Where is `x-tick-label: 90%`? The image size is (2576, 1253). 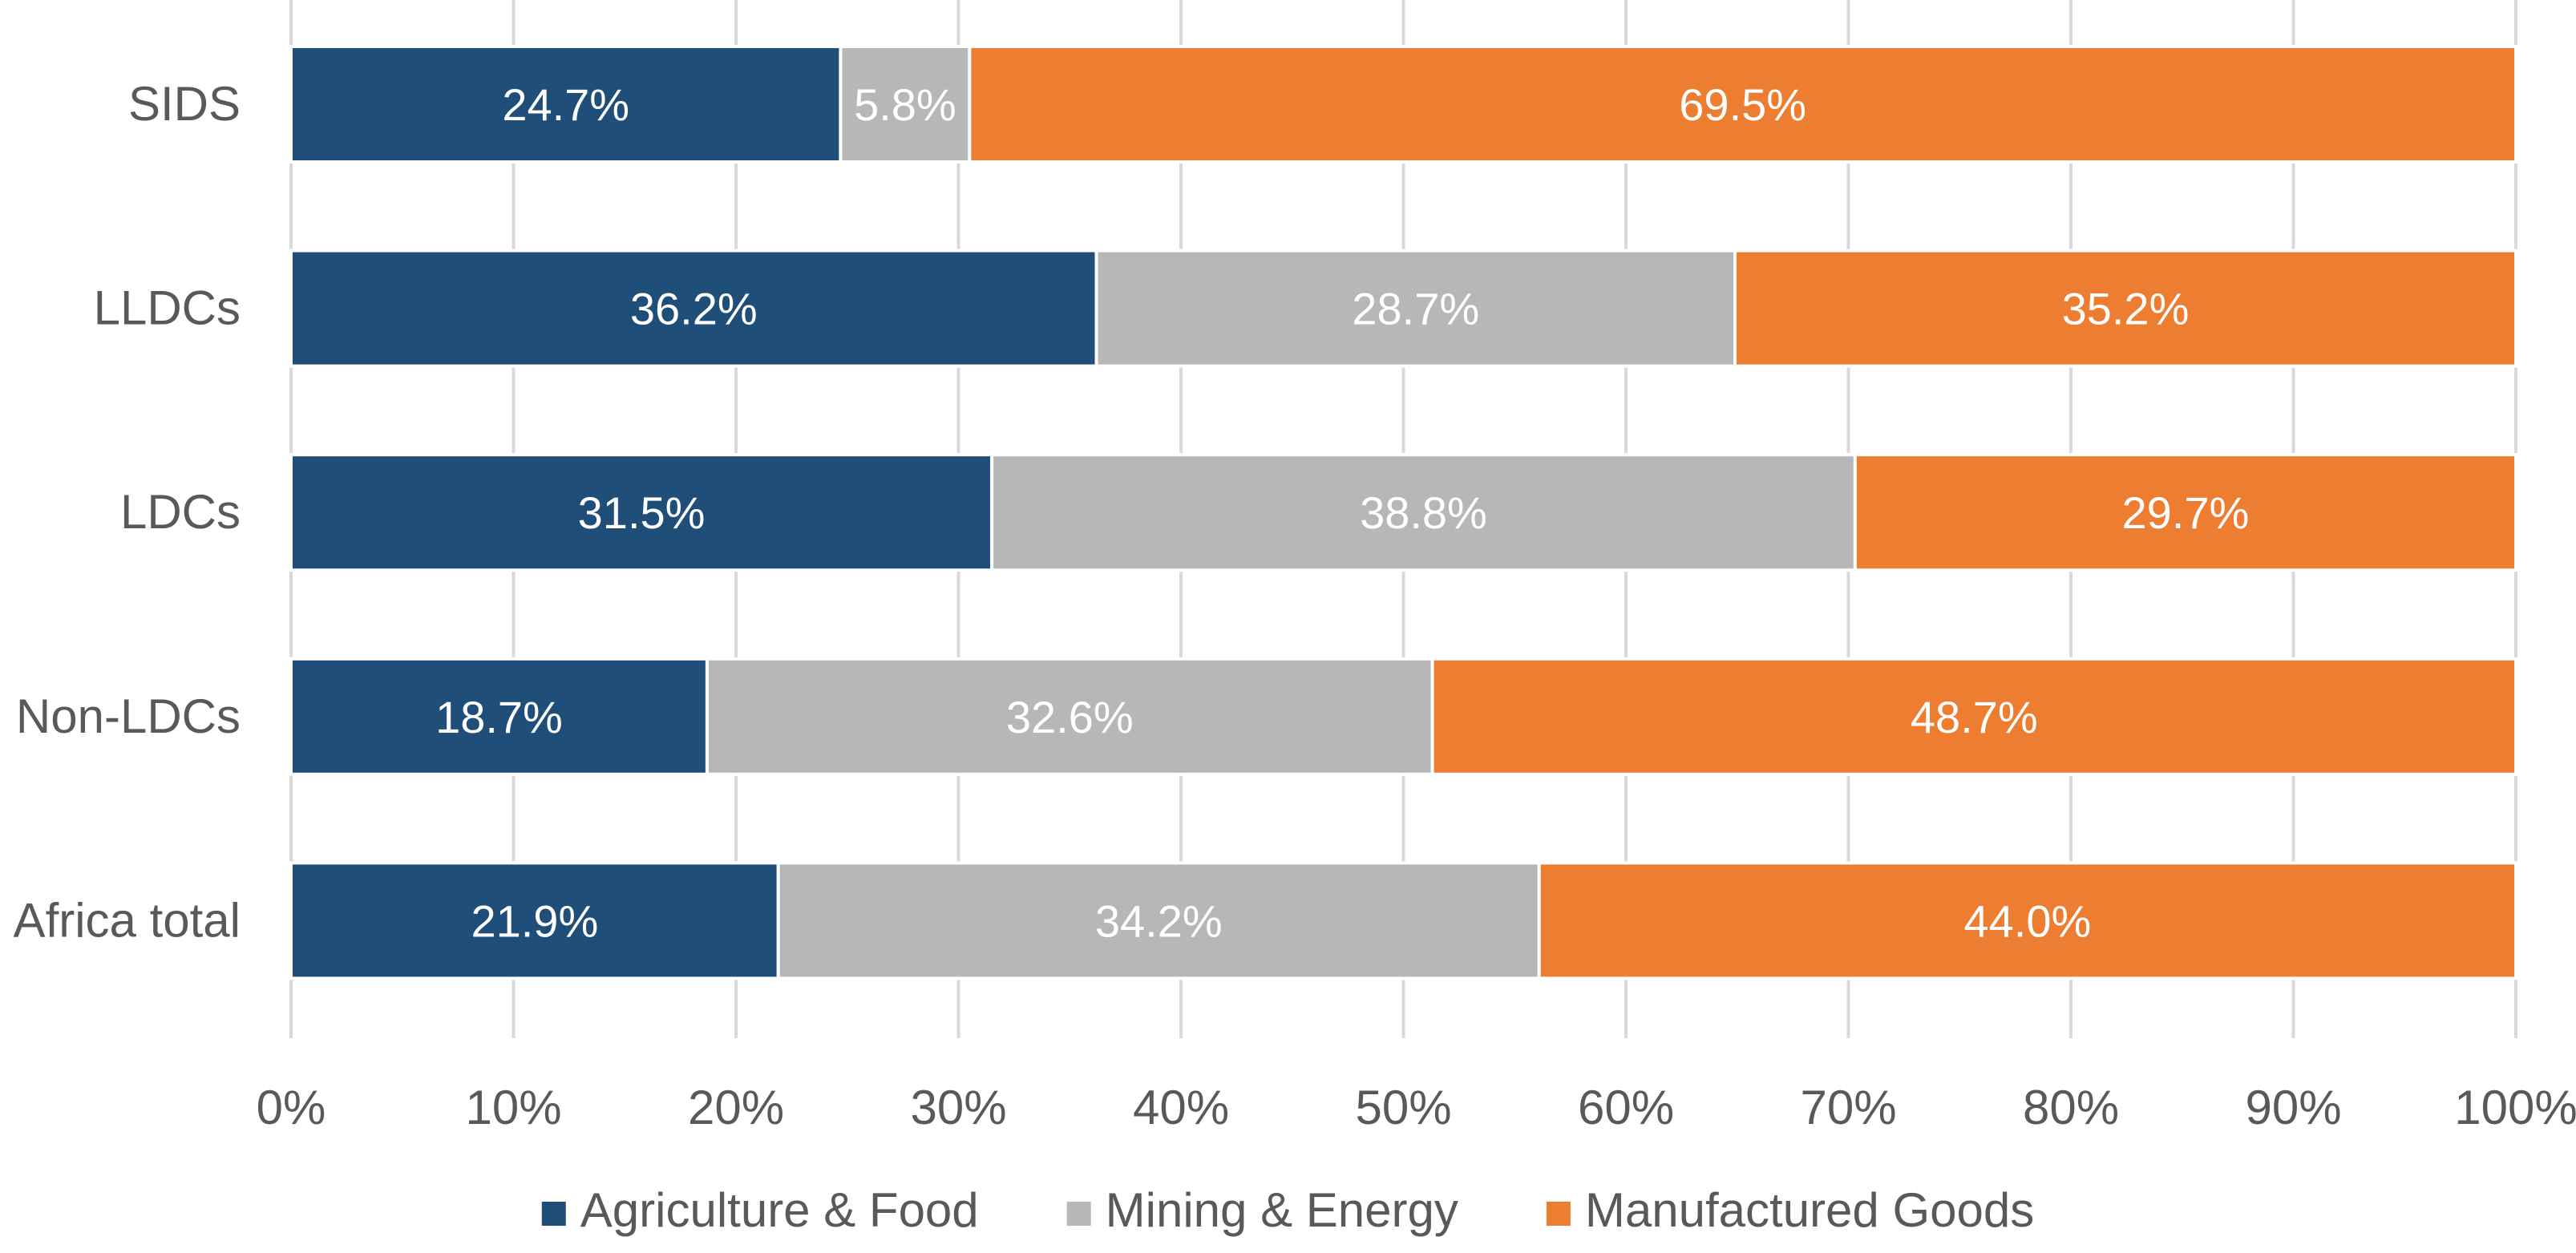 x-tick-label: 90% is located at coordinates (2293, 1107).